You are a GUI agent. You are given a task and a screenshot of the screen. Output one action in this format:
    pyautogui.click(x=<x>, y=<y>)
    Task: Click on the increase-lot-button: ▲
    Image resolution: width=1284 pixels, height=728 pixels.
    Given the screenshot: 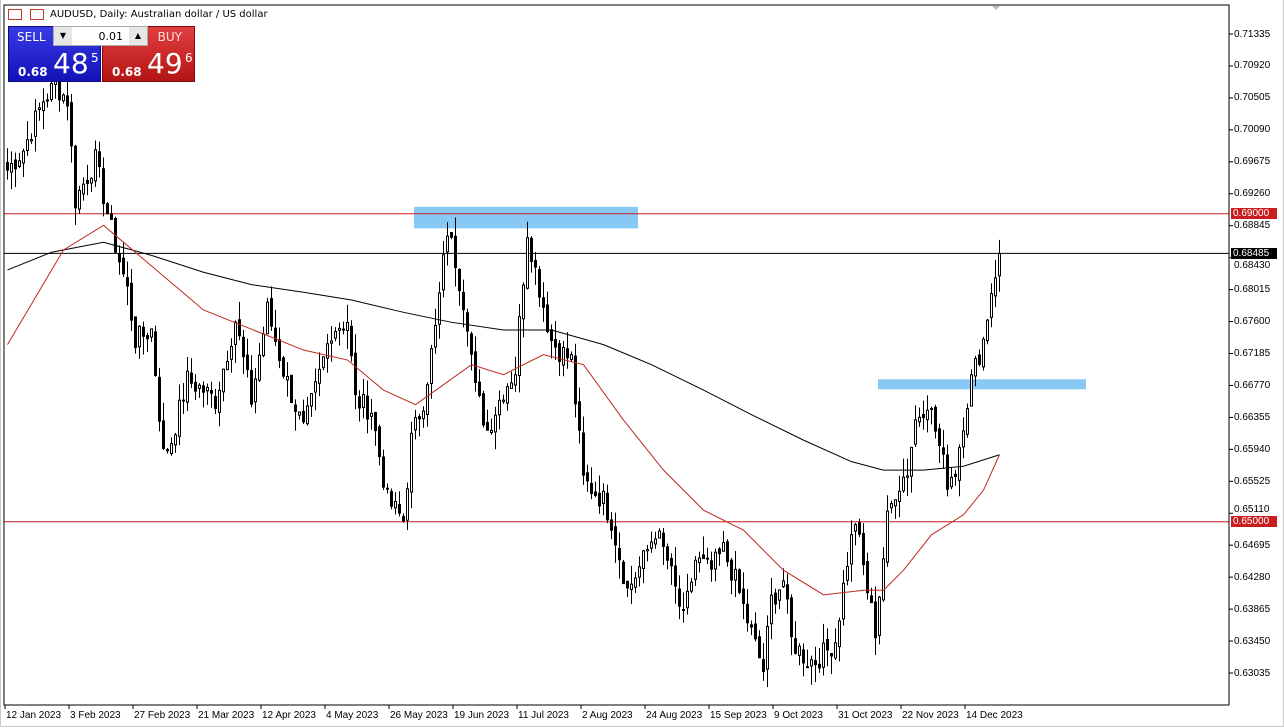 What is the action you would take?
    pyautogui.click(x=138, y=36)
    